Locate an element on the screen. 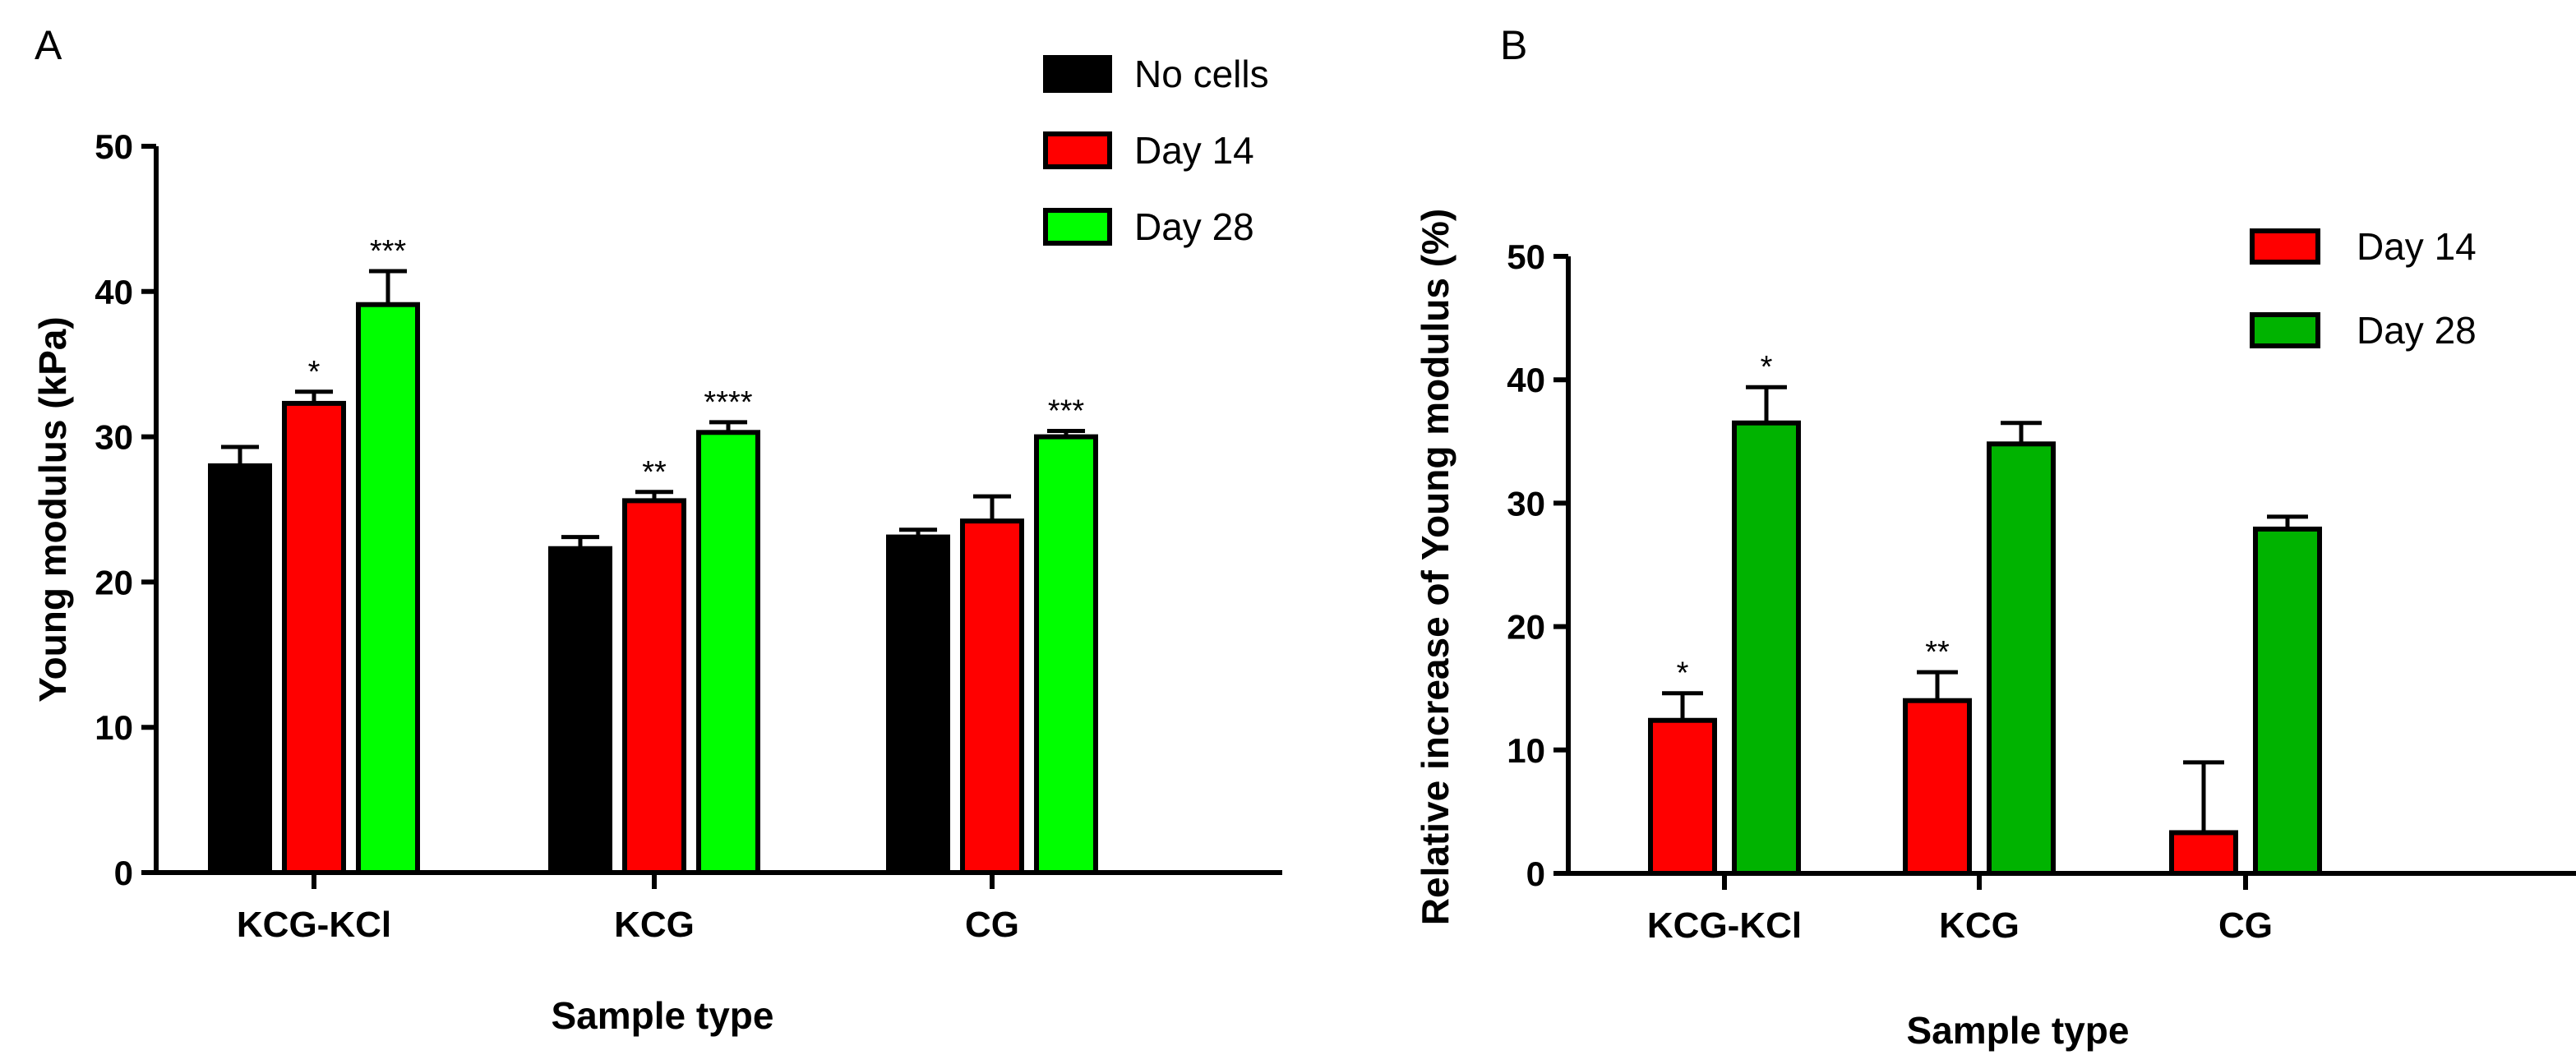  legend-label: No cells is located at coordinates (1201, 74).